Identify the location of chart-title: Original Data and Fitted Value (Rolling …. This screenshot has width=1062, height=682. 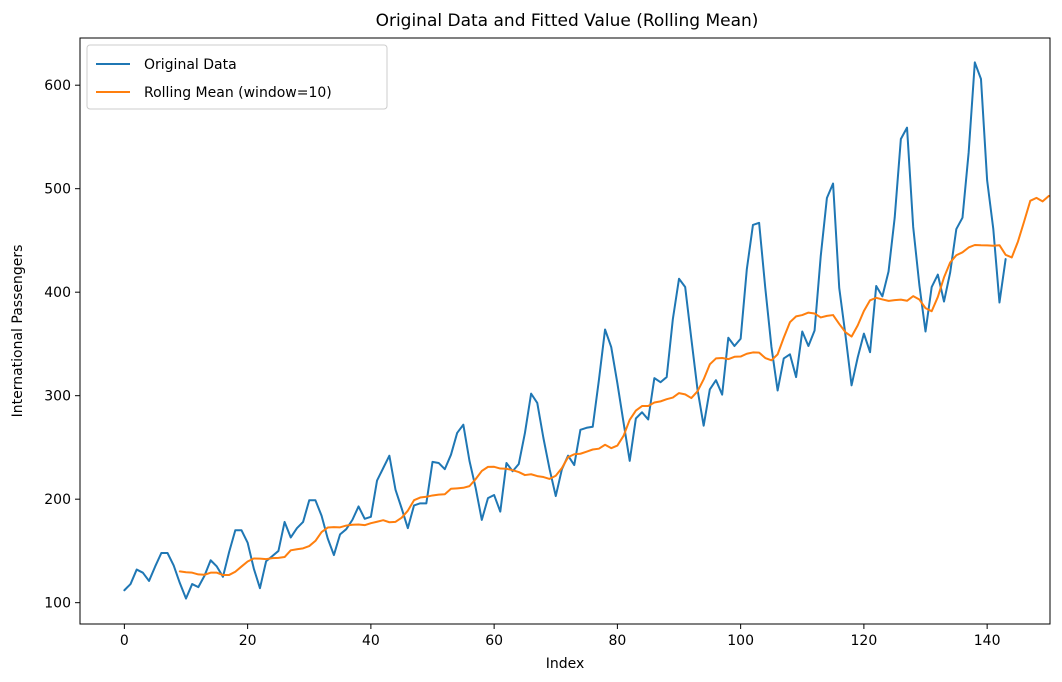
(567, 21).